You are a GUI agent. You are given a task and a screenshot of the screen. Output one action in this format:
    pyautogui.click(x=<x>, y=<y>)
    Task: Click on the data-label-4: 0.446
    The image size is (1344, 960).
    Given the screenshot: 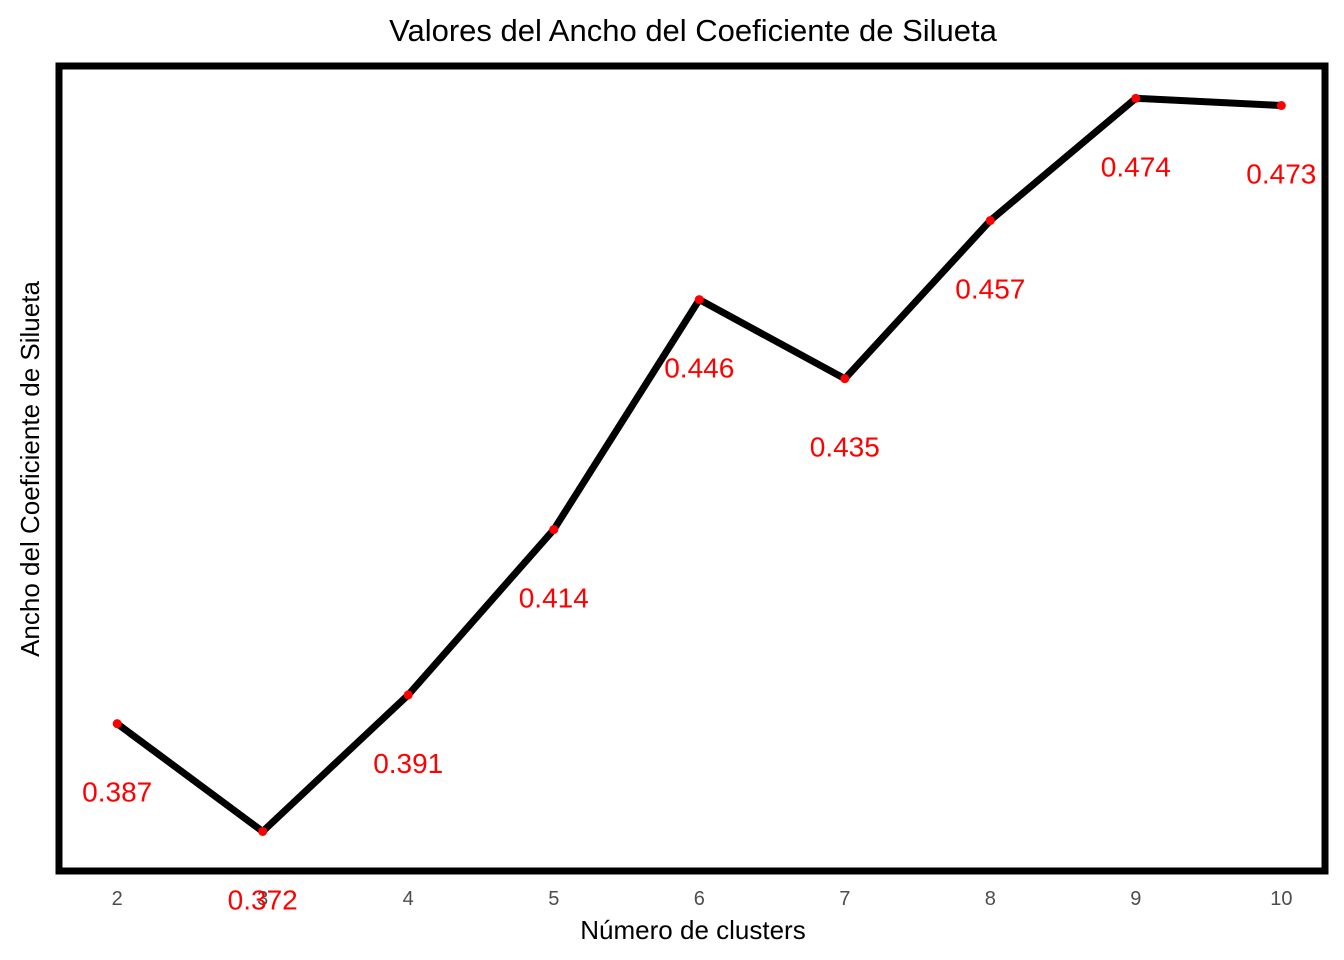 What is the action you would take?
    pyautogui.click(x=699, y=368)
    